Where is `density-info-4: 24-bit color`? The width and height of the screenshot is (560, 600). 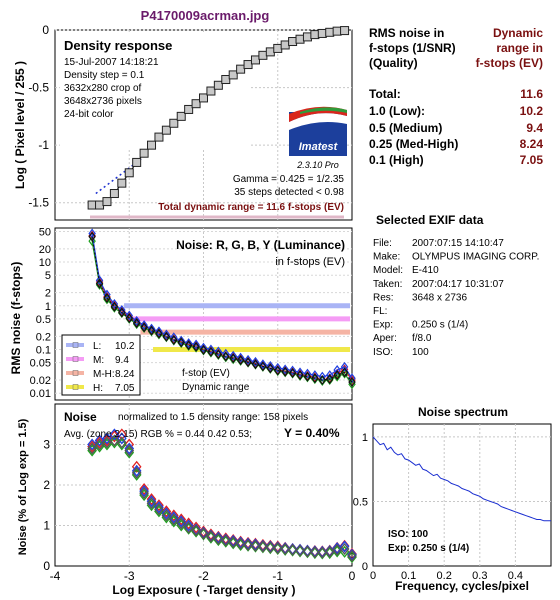 density-info-4: 24-bit color is located at coordinates (89, 114).